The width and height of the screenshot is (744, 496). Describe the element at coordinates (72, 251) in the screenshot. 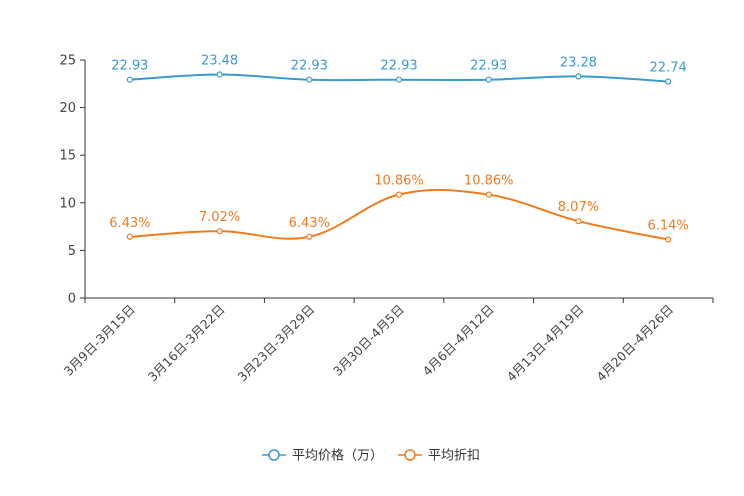

I see `y-tick-label: 5` at that location.